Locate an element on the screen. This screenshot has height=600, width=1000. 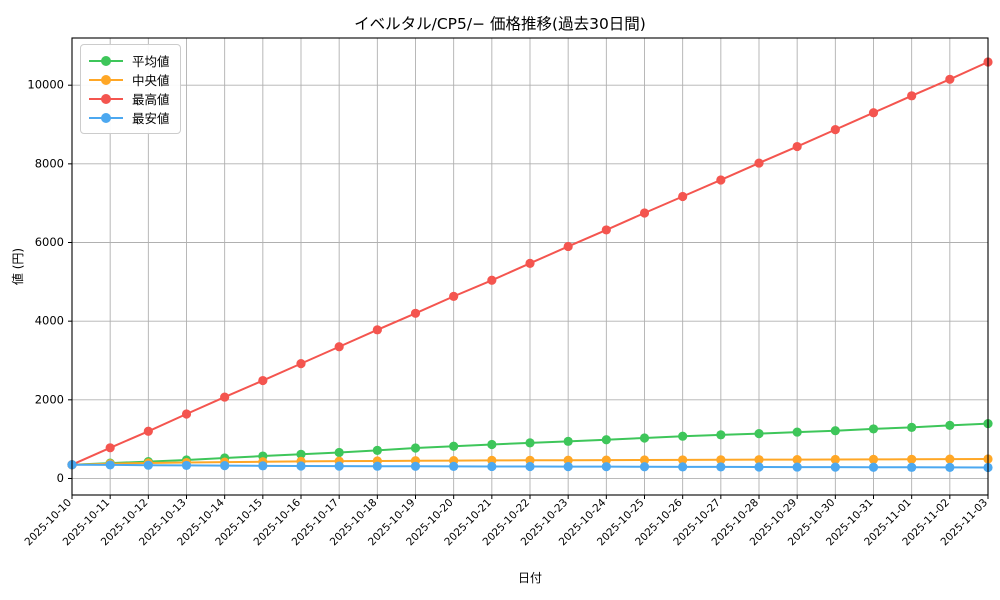
legend-item-最安値: 最安値 is located at coordinates (129, 117).